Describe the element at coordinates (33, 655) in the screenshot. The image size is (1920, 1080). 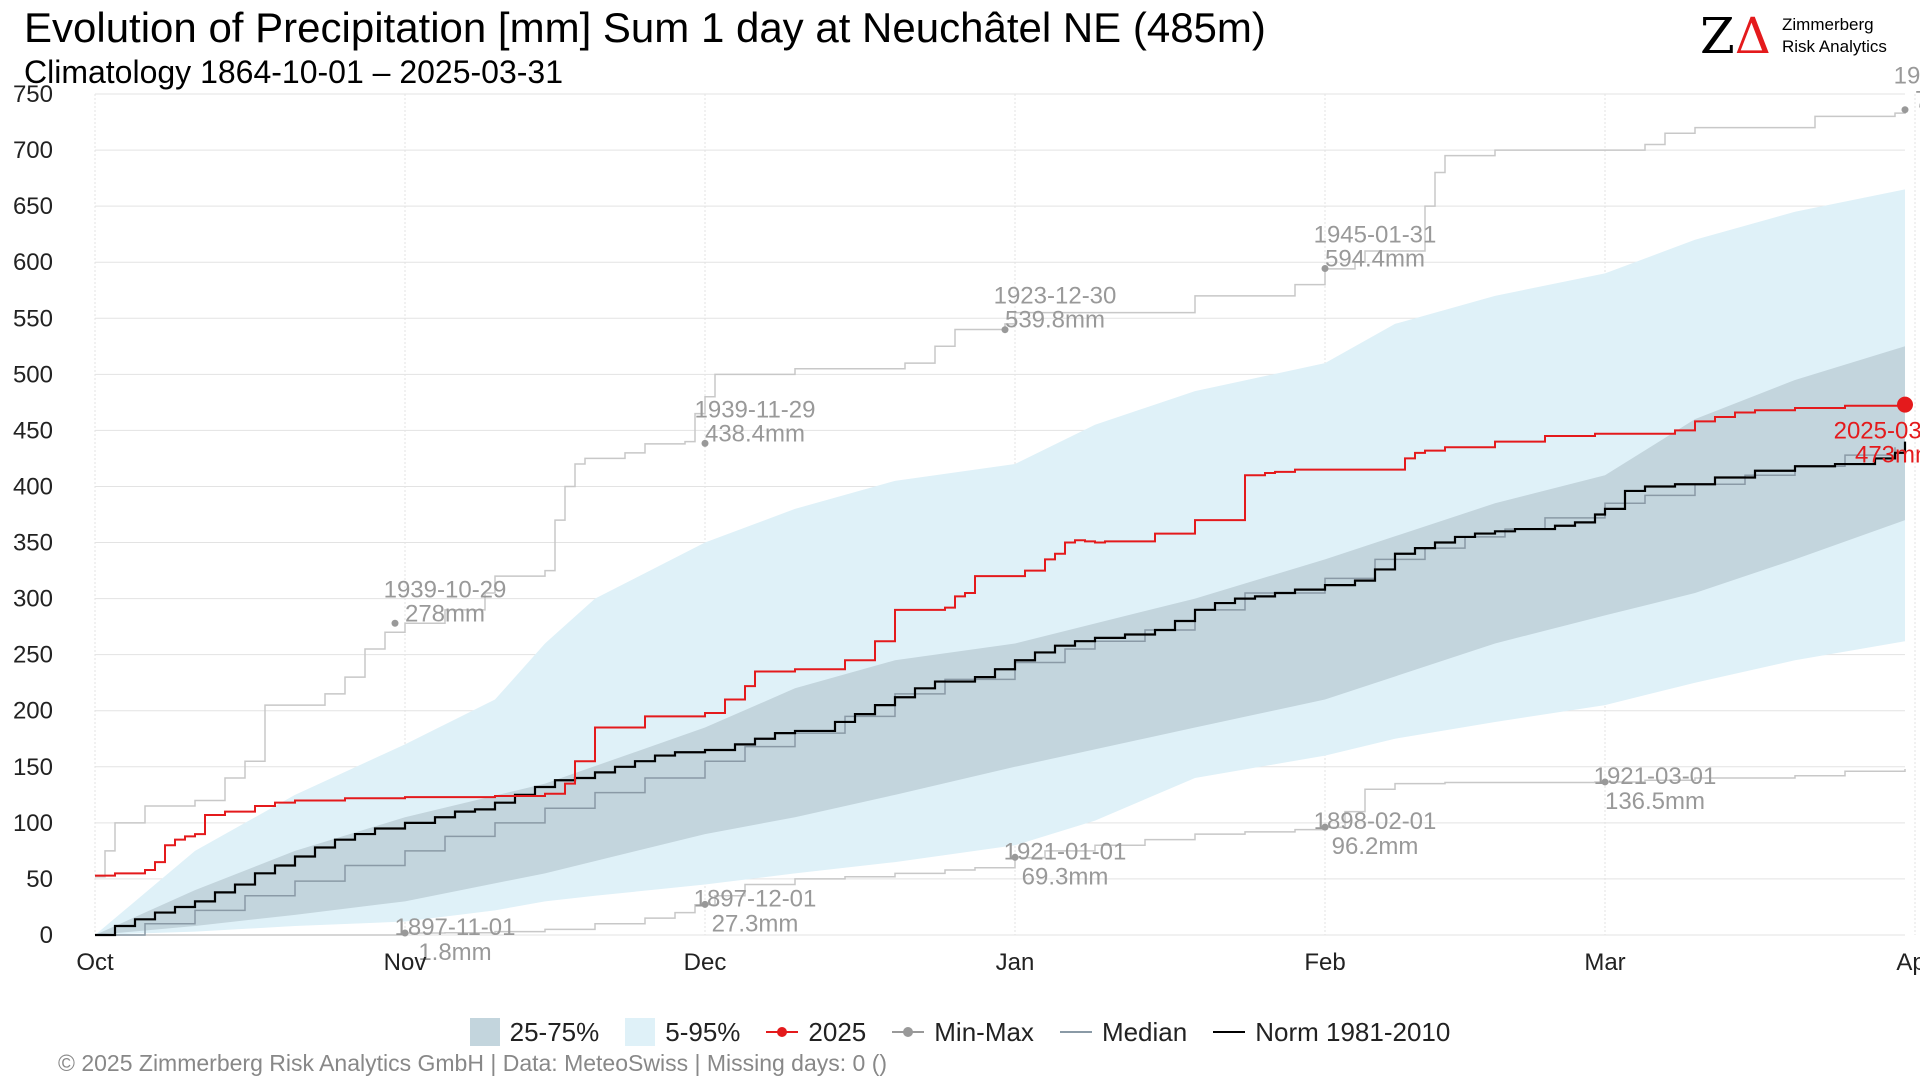
I see `y-tick-label: 250` at that location.